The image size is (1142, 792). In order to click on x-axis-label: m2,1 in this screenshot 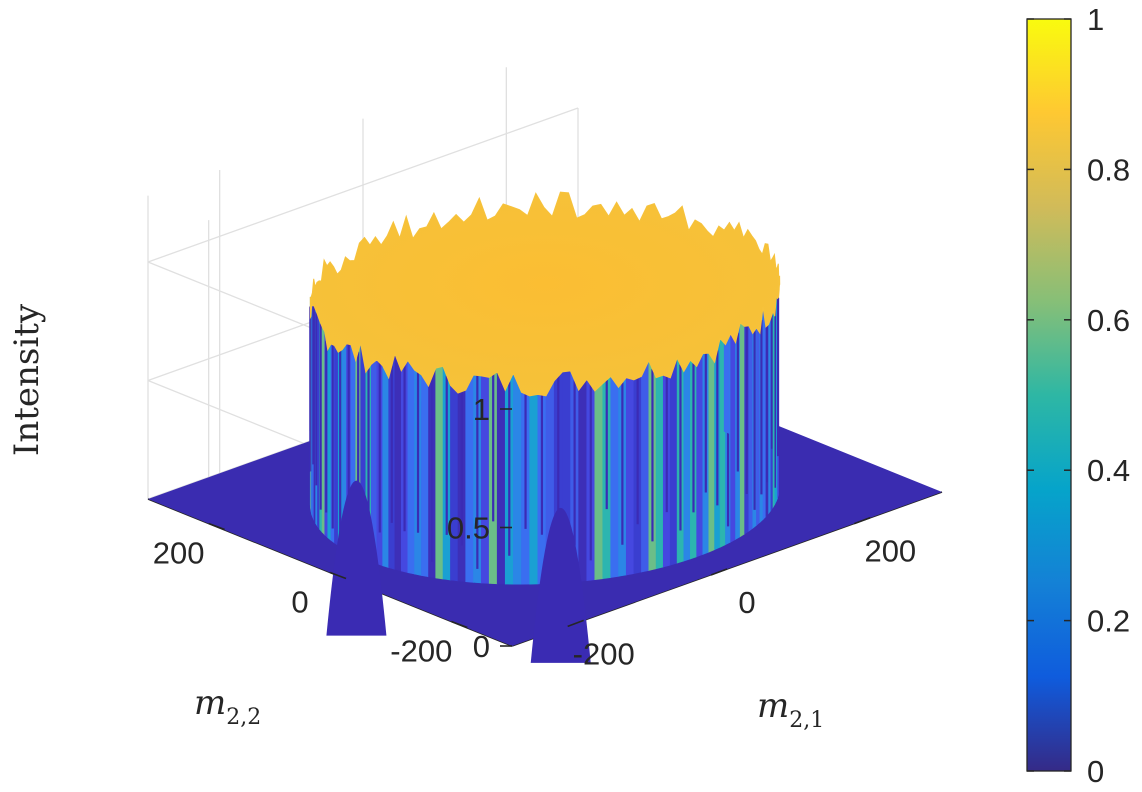, I will do `click(790, 709)`.